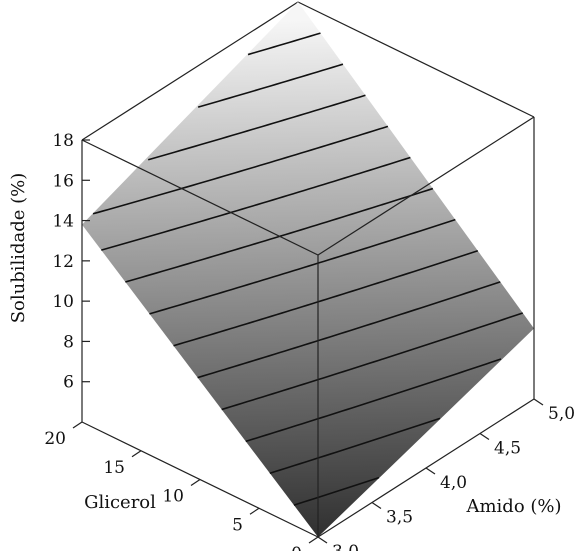 Image resolution: width=575 pixels, height=551 pixels. I want to click on z-axis-label: Solubilidade (%), so click(18, 248).